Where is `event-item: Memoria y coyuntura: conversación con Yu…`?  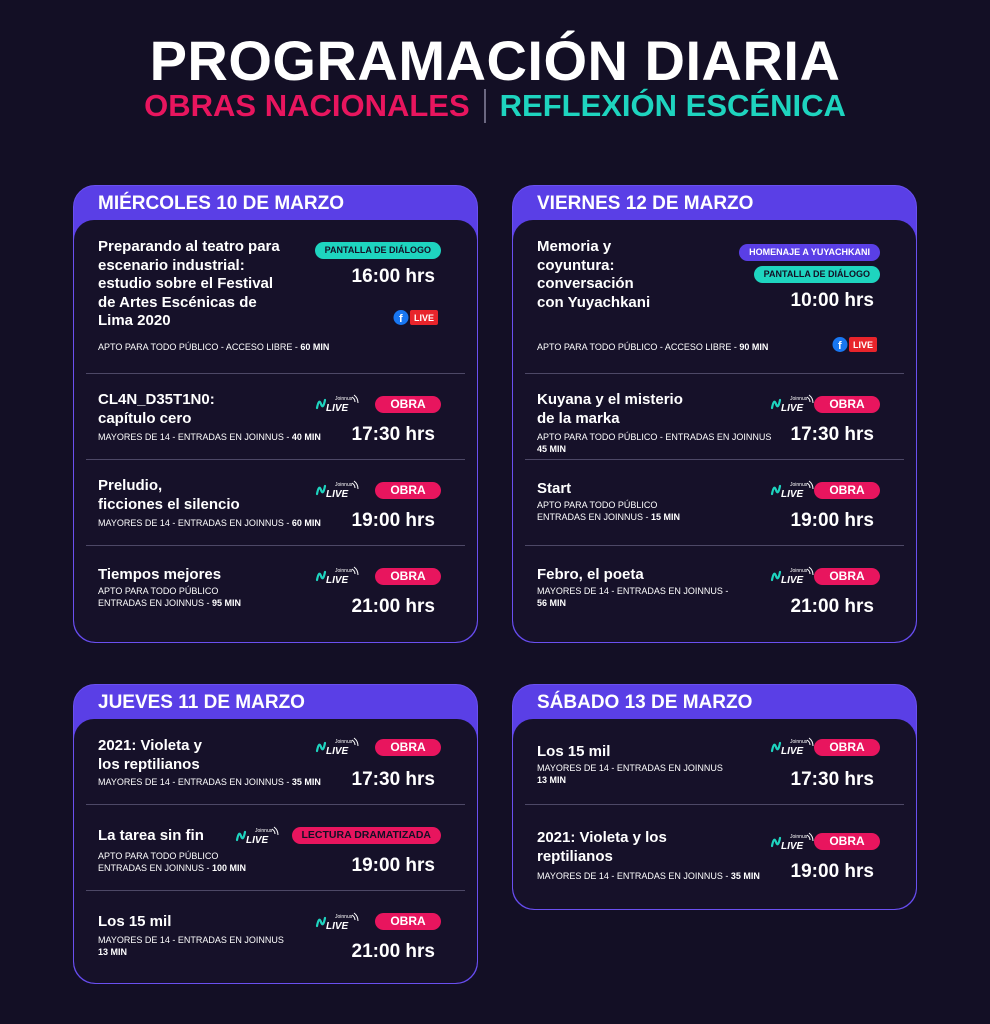
event-item: Memoria y coyuntura: conversación con Yu… is located at coordinates (714, 297).